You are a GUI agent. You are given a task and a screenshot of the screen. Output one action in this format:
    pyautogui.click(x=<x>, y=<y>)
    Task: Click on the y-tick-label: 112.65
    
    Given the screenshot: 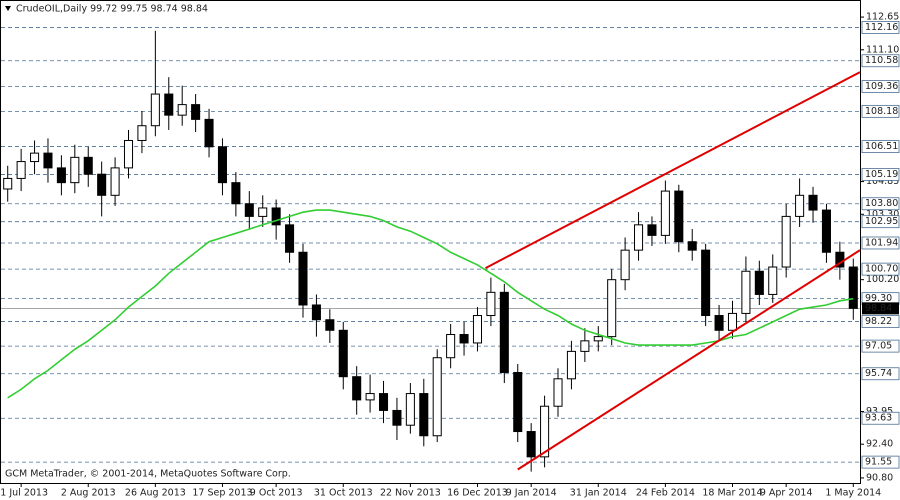 What is the action you would take?
    pyautogui.click(x=882, y=17)
    